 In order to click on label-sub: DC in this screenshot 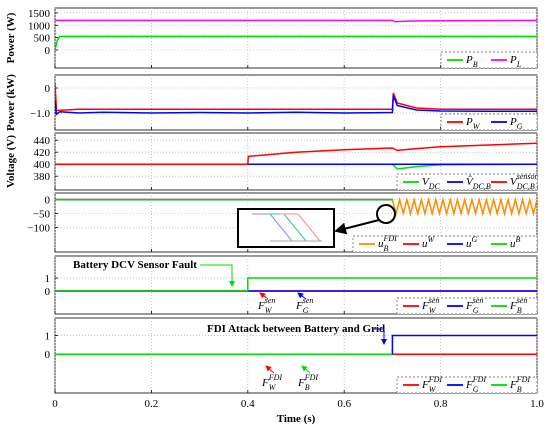, I will do `click(434, 186)`.